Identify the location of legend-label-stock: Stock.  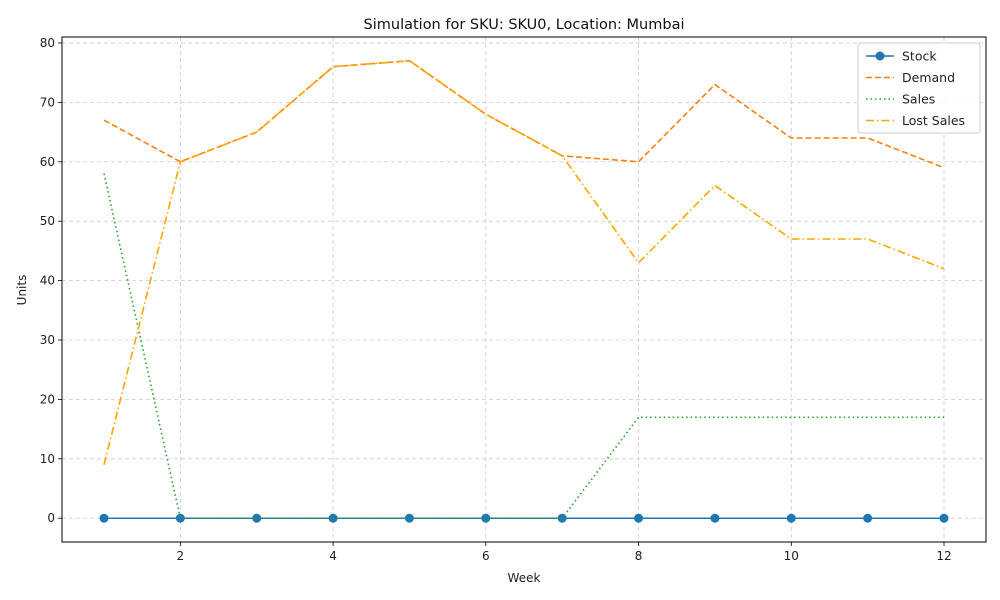
(919, 56).